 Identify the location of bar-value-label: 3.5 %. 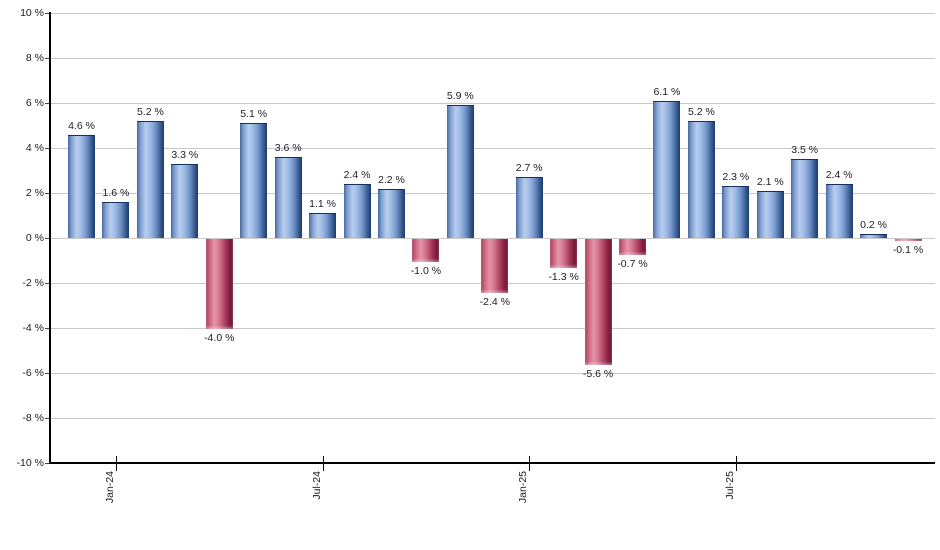
(805, 150).